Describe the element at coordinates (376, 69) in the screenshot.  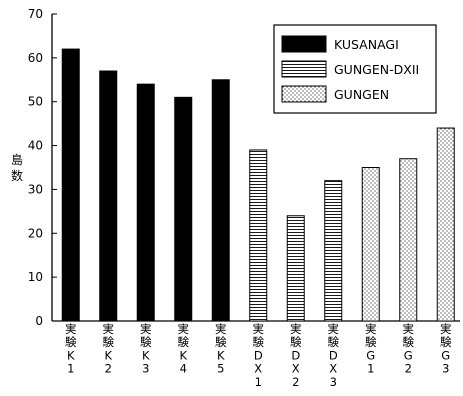
I see `legend-label: GUNGEN-DXII` at that location.